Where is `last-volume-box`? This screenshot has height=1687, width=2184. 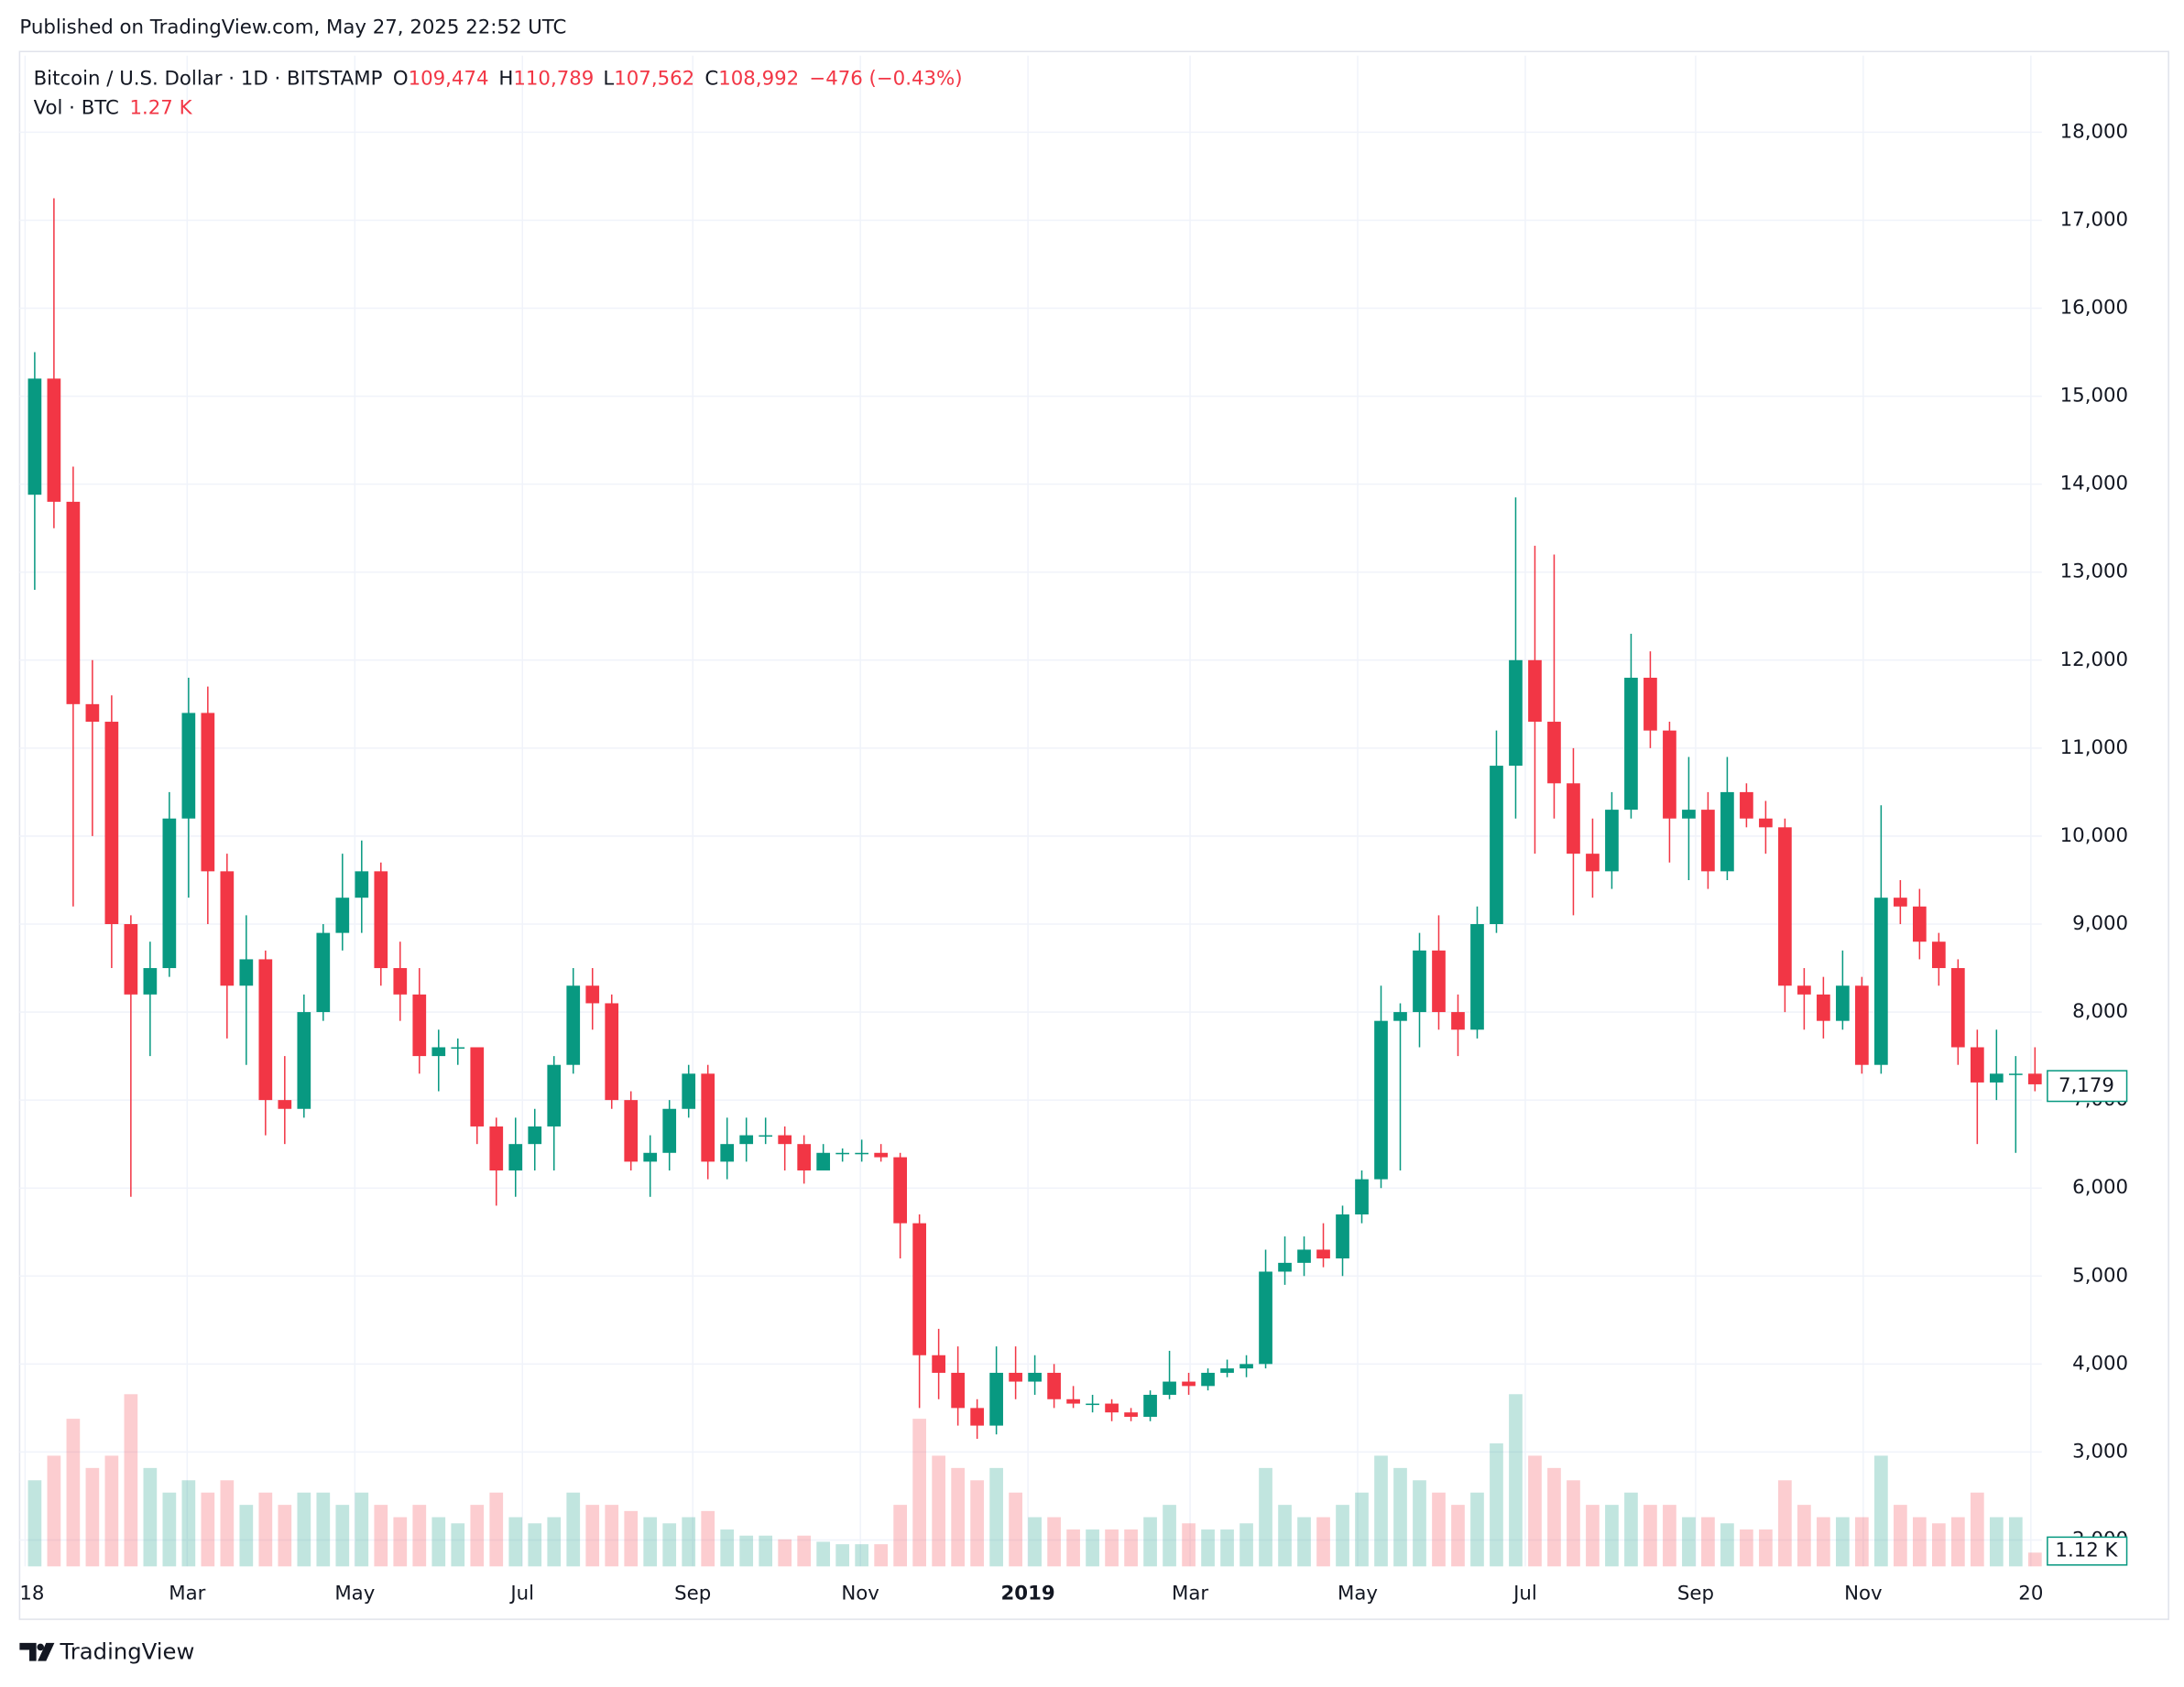 last-volume-box is located at coordinates (2087, 1551).